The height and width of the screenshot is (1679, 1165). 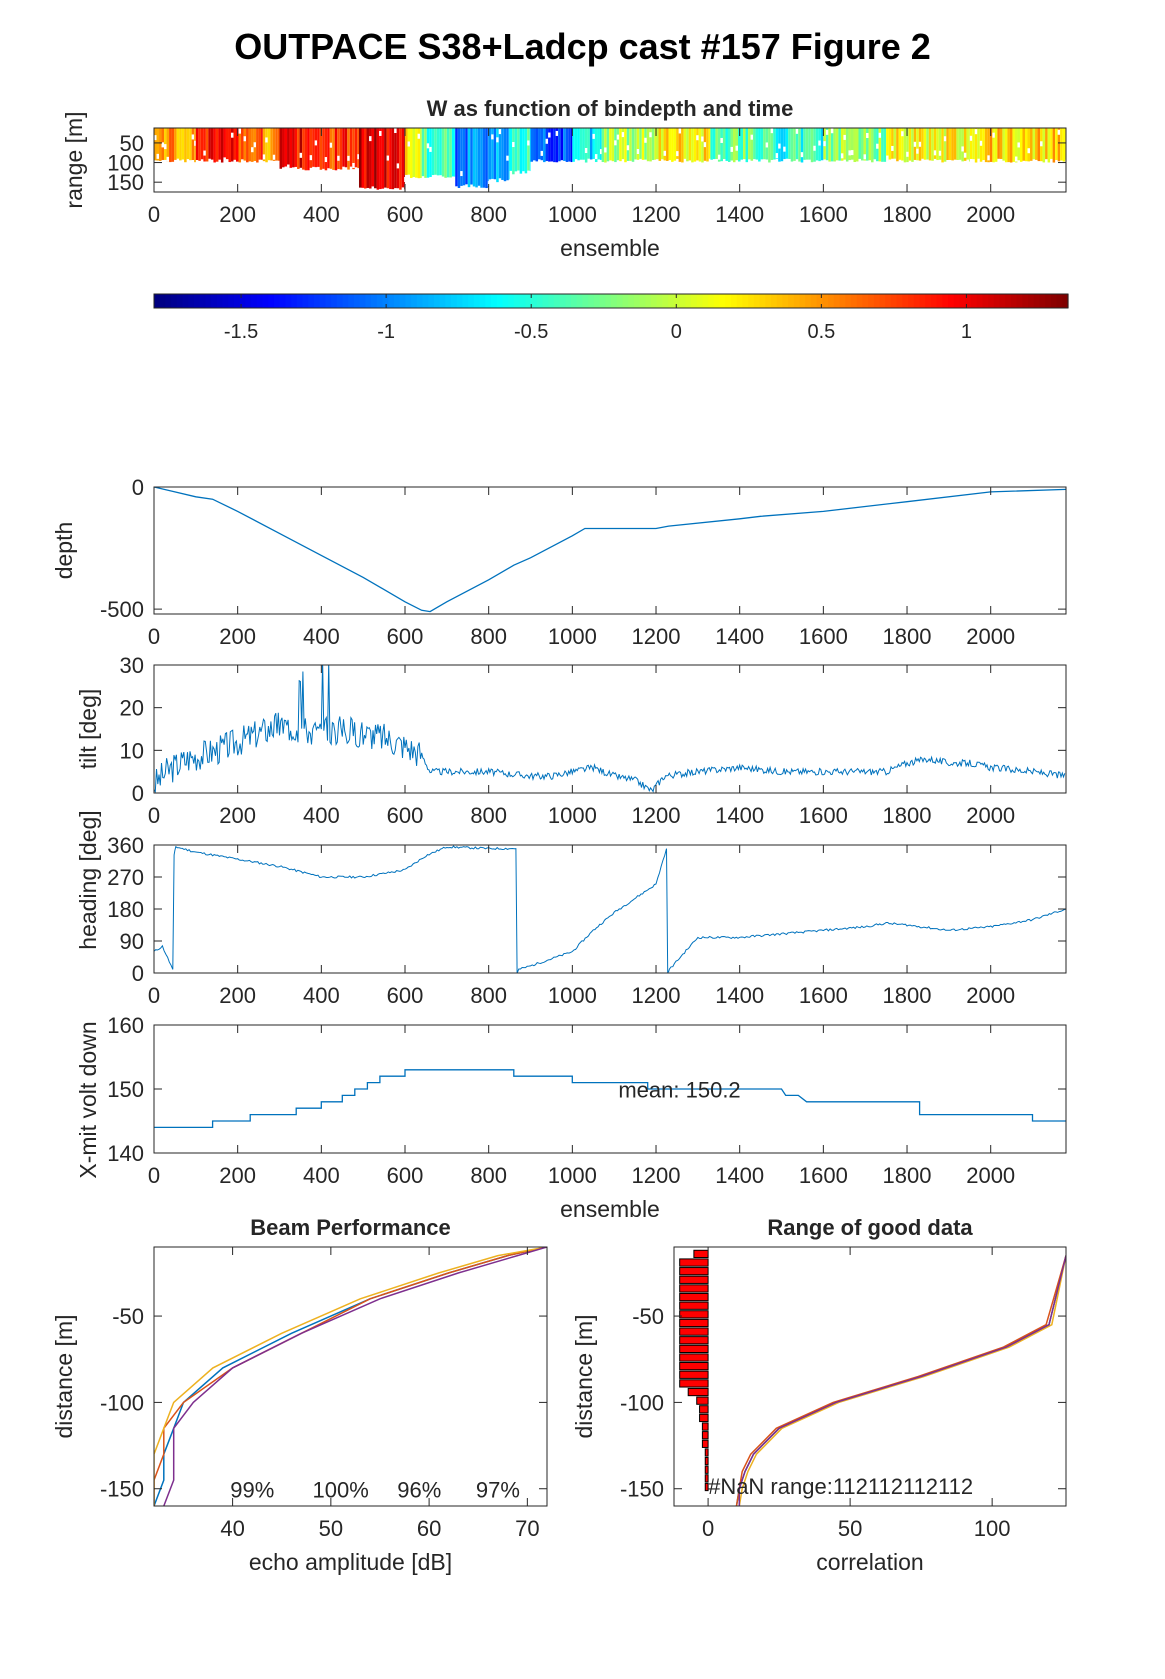 What do you see at coordinates (694, 1331) in the screenshot?
I see `nan-bar` at bounding box center [694, 1331].